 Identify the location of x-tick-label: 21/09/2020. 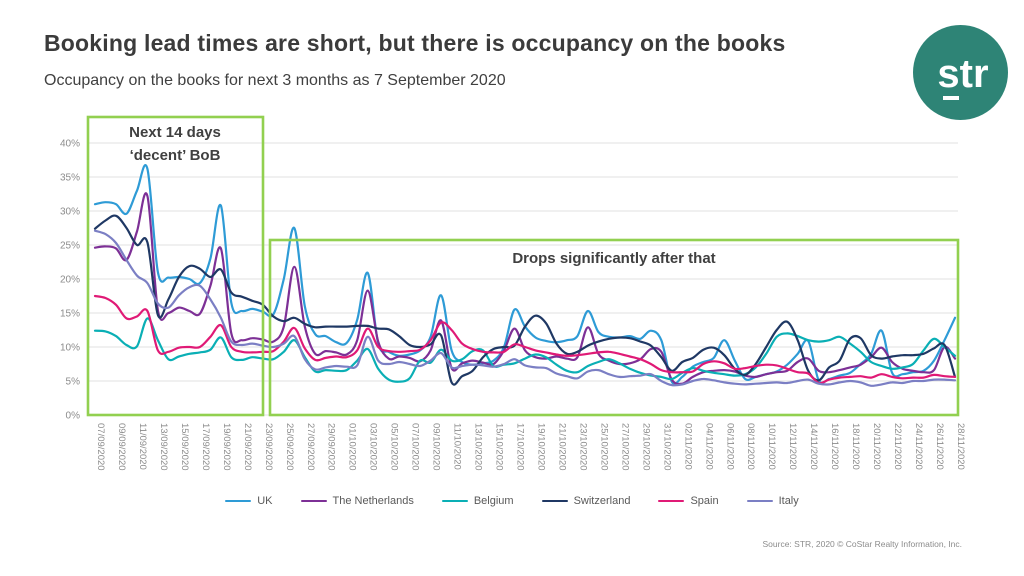
(247, 447).